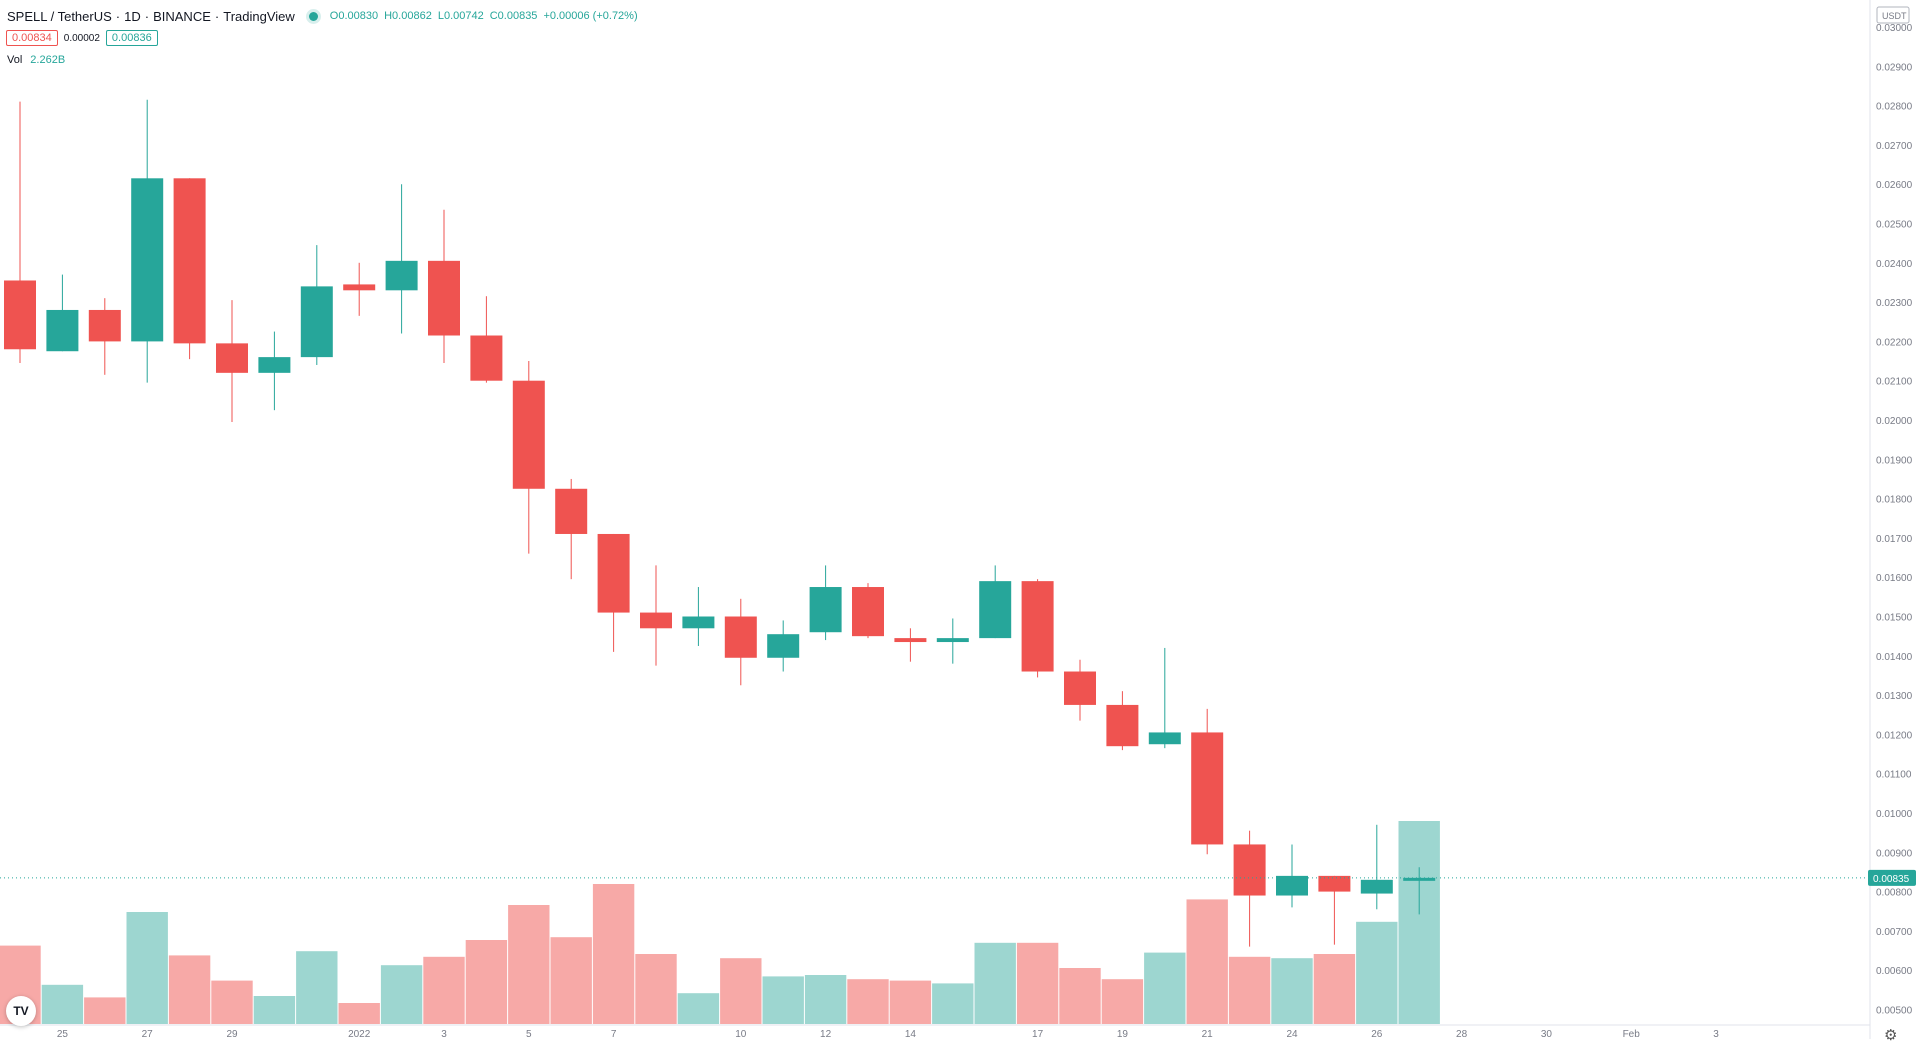  What do you see at coordinates (1894, 853) in the screenshot?
I see `y-tick-label: 0.00900` at bounding box center [1894, 853].